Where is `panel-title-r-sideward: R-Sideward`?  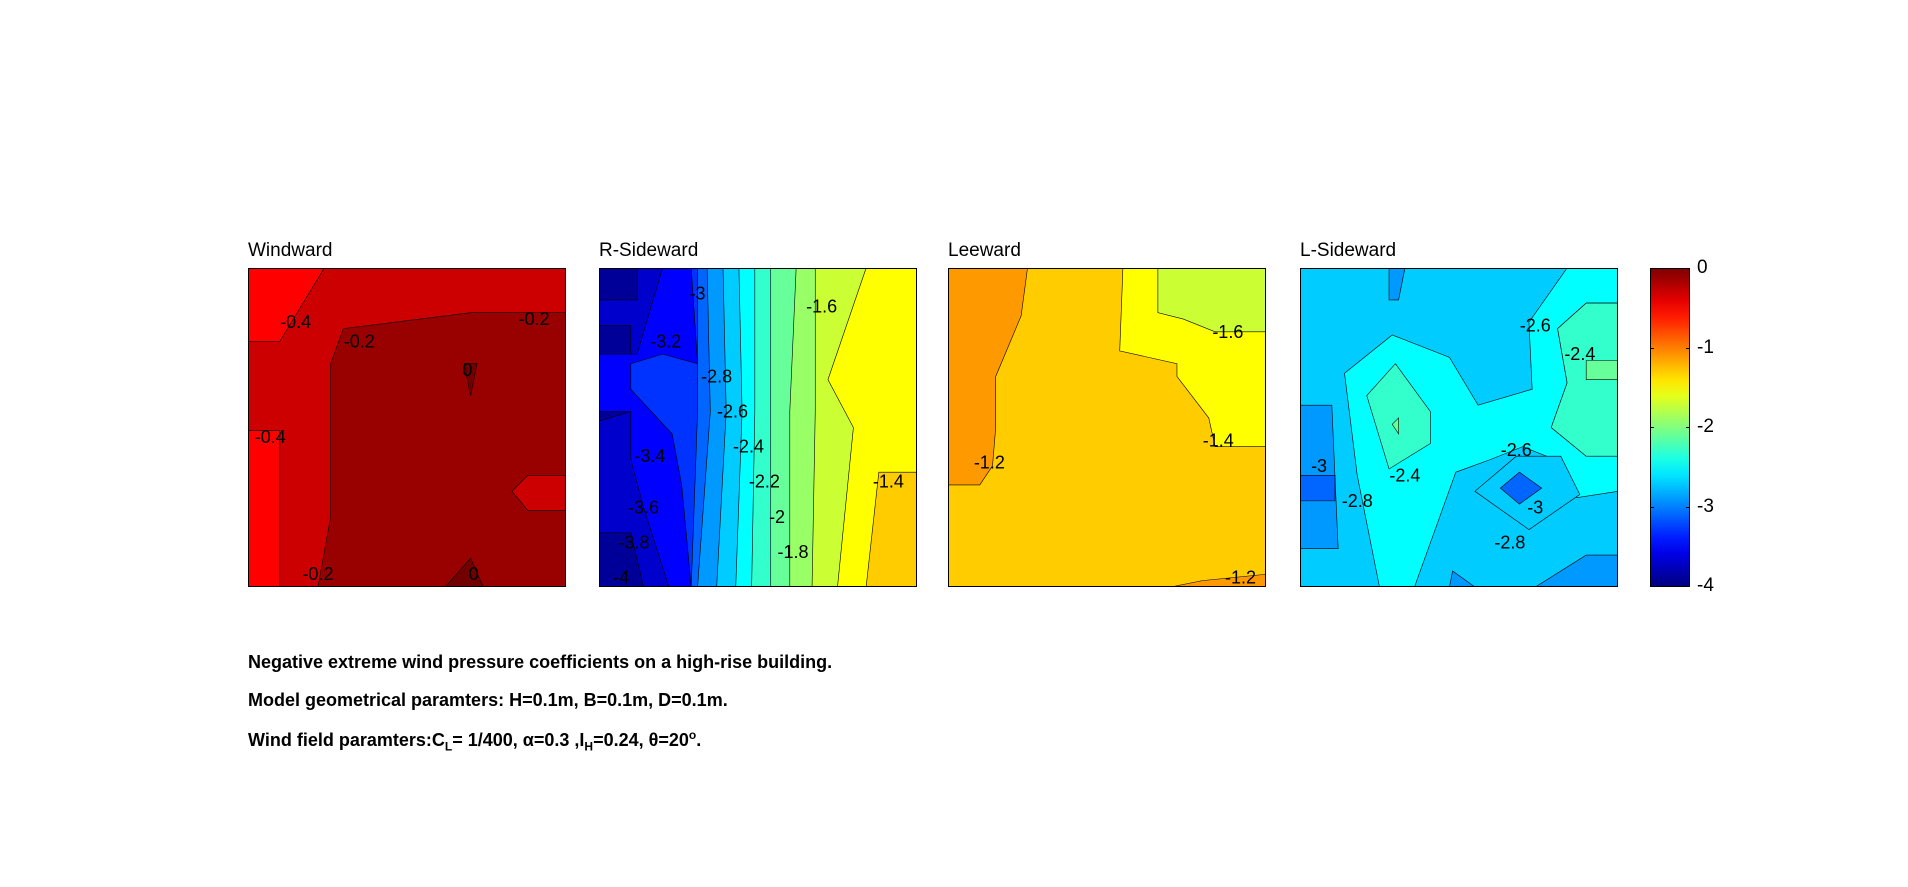 panel-title-r-sideward: R-Sideward is located at coordinates (649, 250).